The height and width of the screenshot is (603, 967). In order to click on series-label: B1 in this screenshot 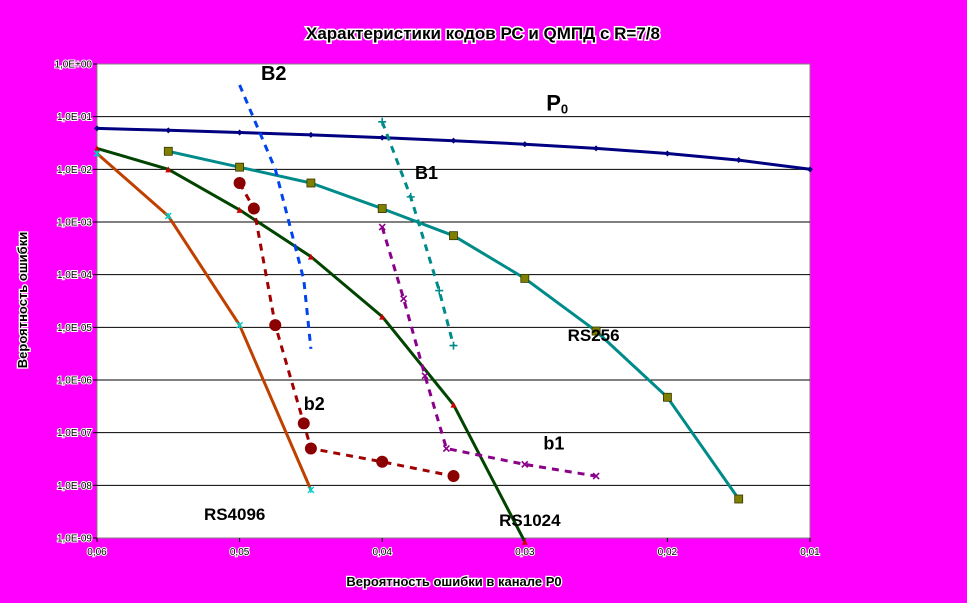, I will do `click(426, 173)`.